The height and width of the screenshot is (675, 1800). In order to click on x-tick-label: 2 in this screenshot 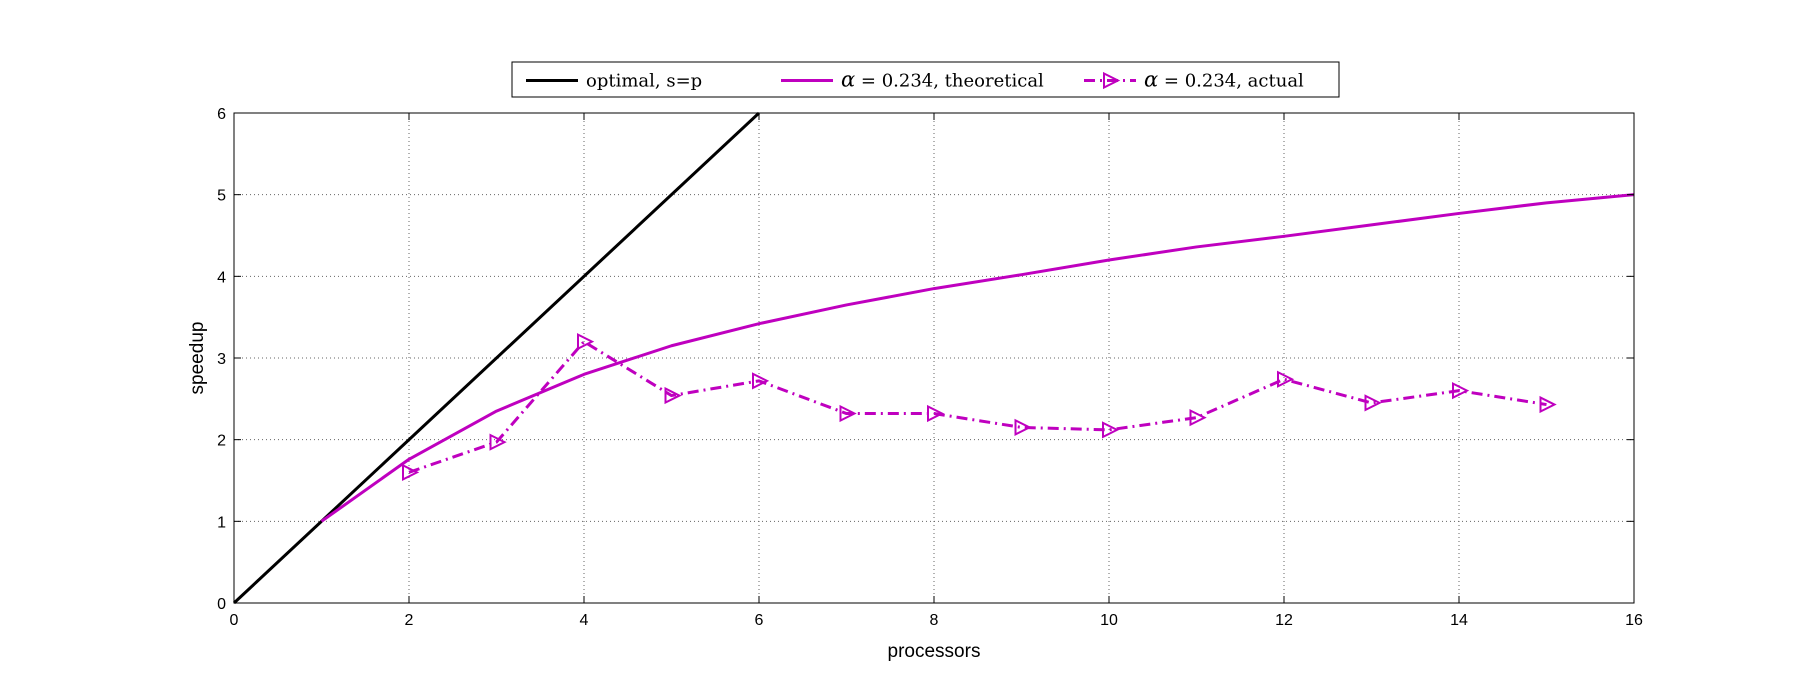, I will do `click(409, 620)`.